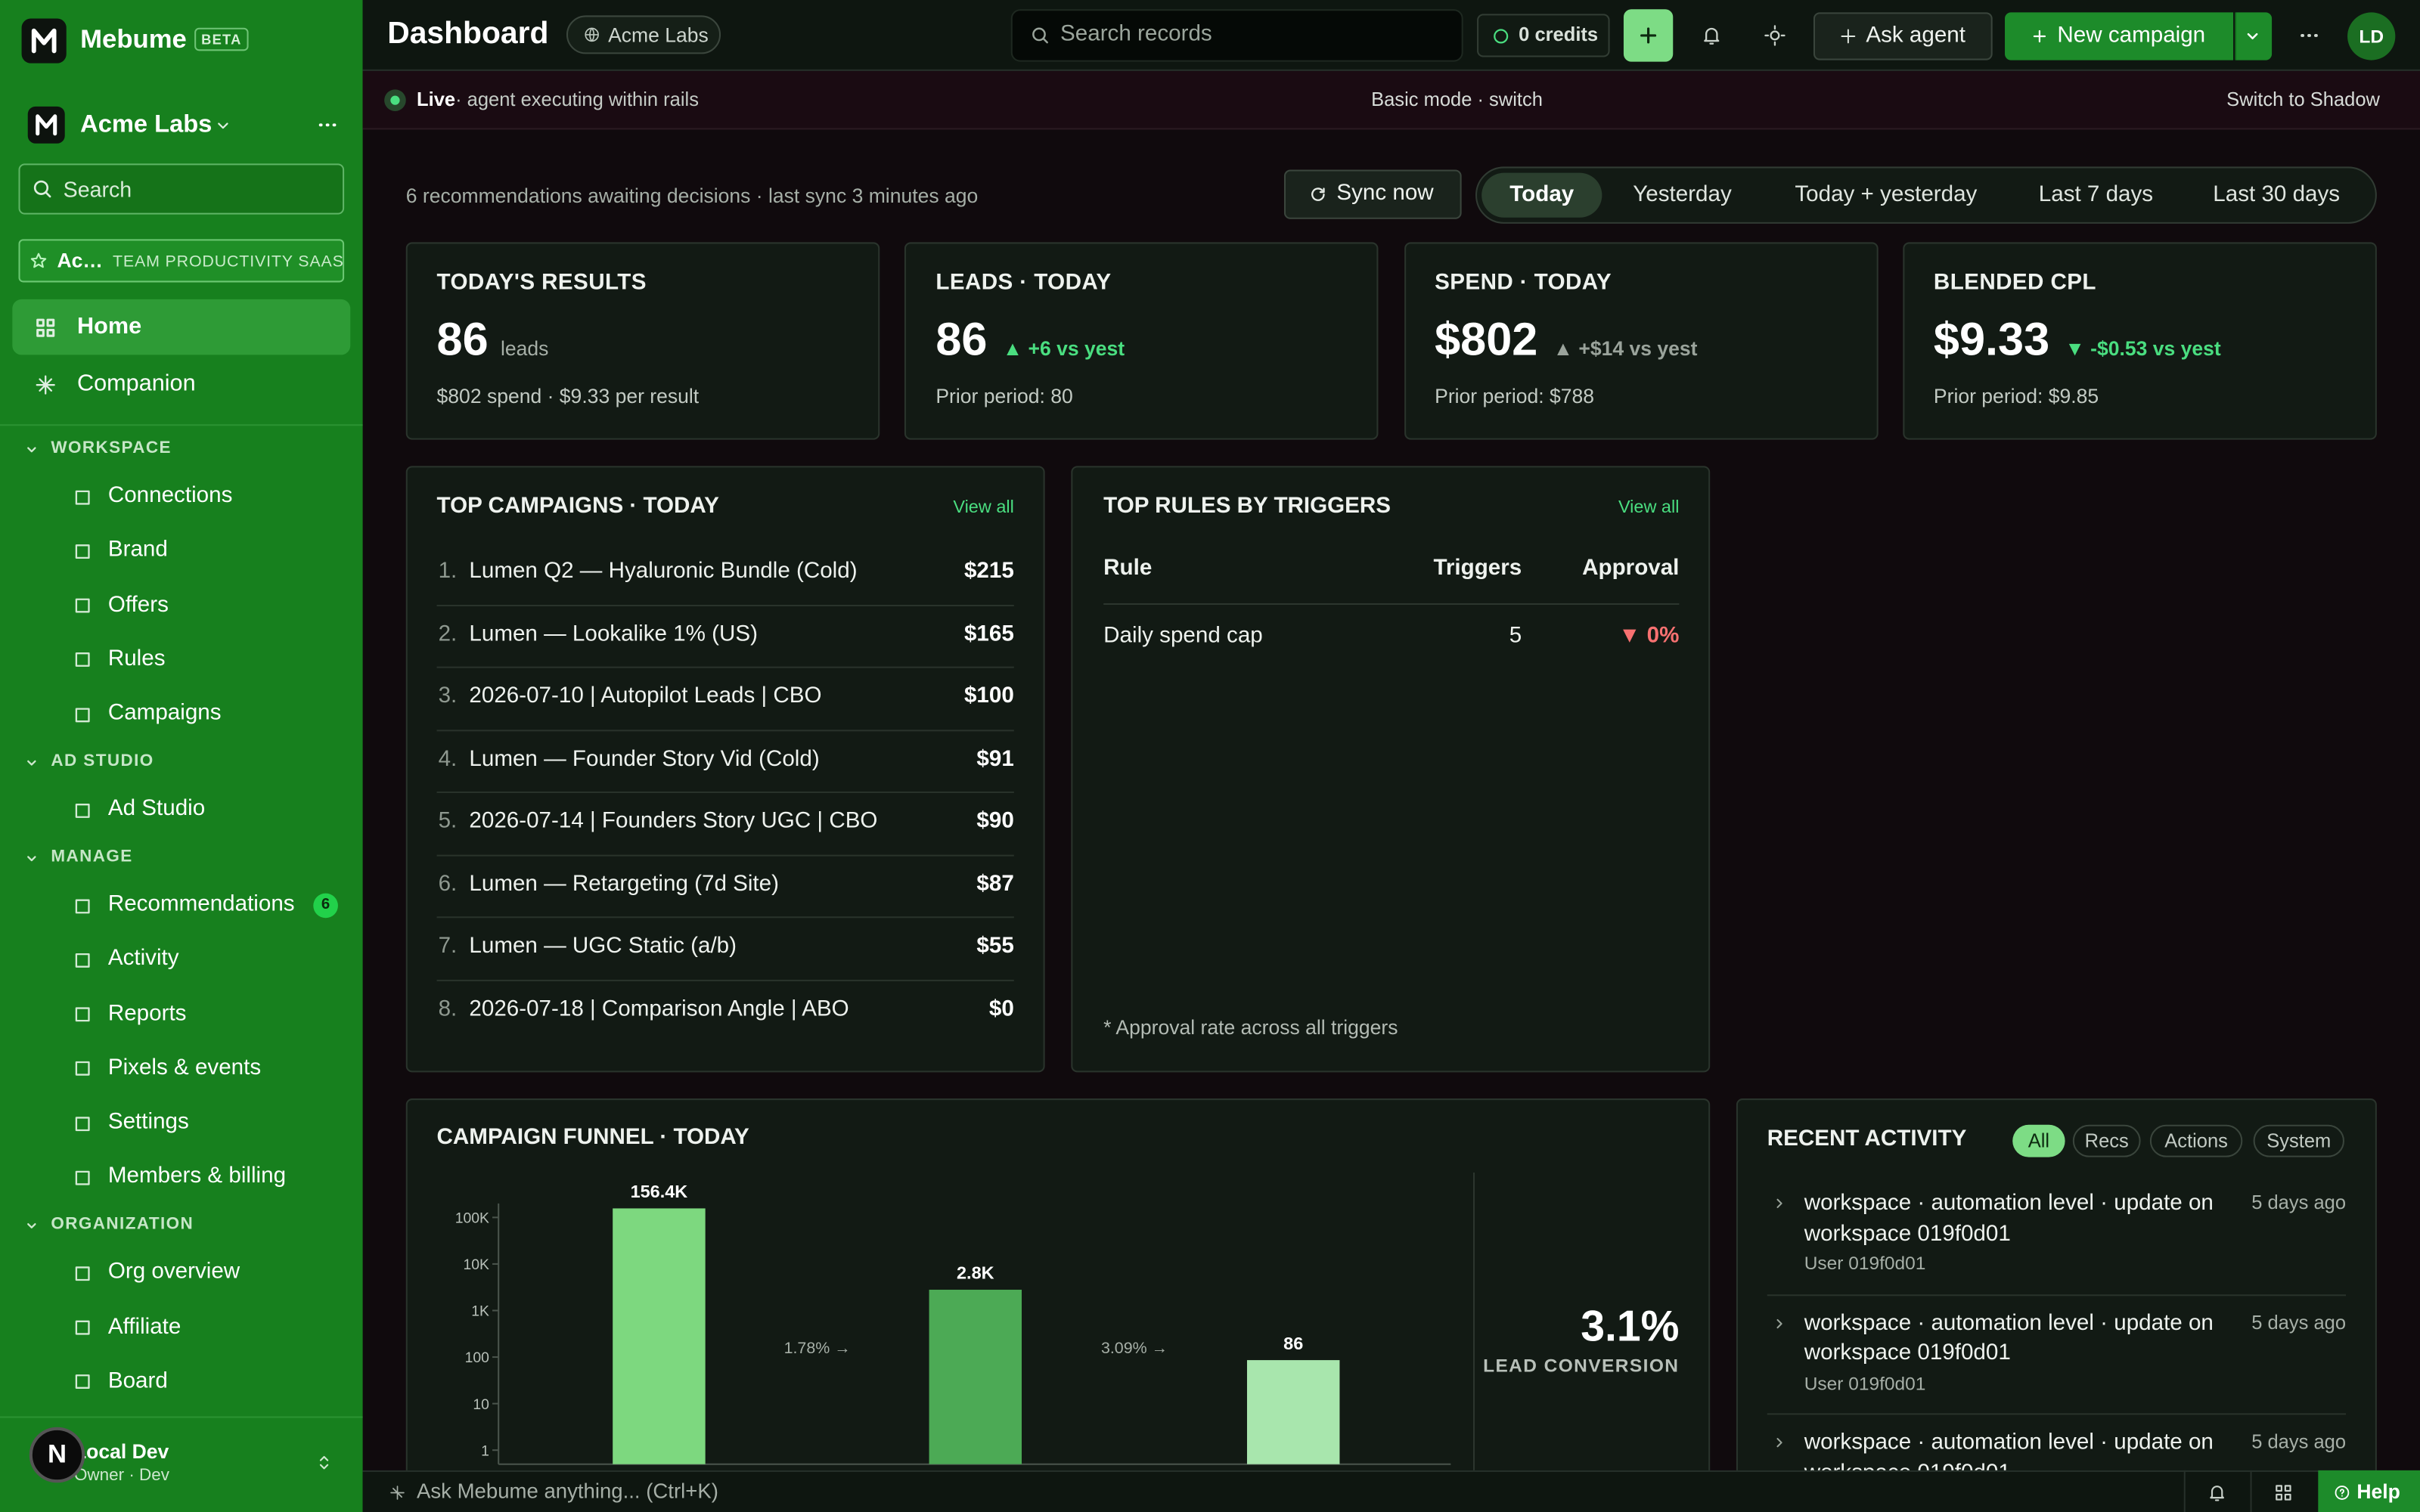 This screenshot has height=1512, width=2420. I want to click on campaign-name: 2026-07-14 | Founders Story UGC | CBO, so click(673, 821).